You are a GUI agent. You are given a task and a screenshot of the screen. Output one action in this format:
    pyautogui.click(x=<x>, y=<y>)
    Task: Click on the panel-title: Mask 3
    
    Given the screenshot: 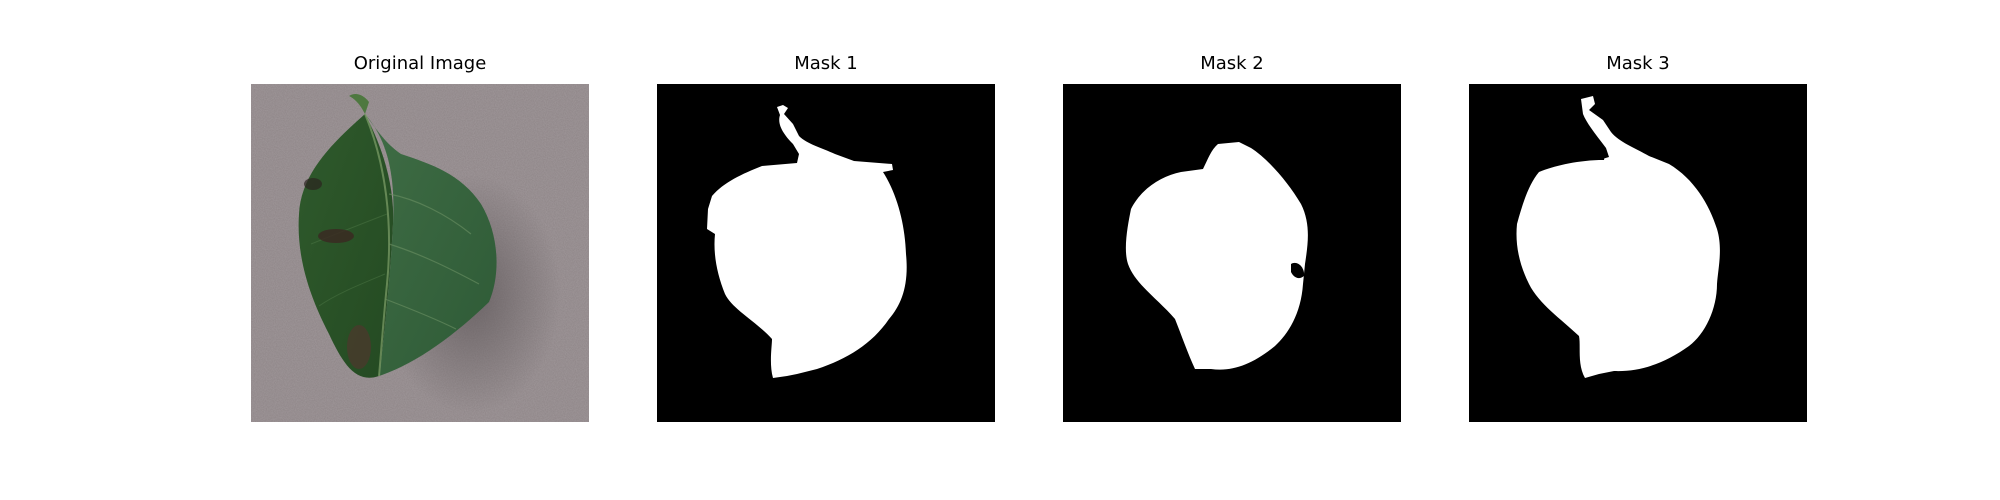 What is the action you would take?
    pyautogui.click(x=1638, y=63)
    